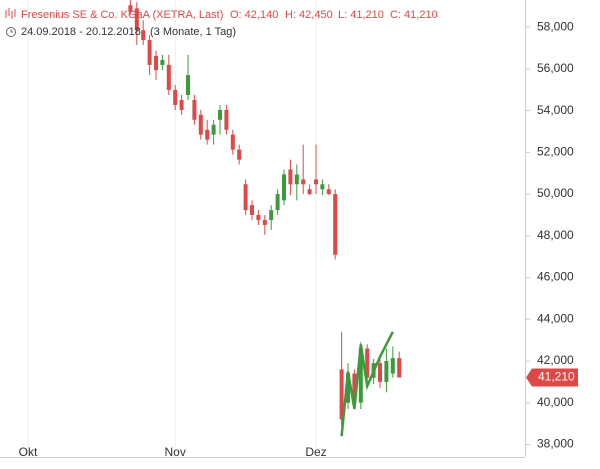 This screenshot has height=469, width=600. I want to click on x-tick-label: Nov, so click(175, 452).